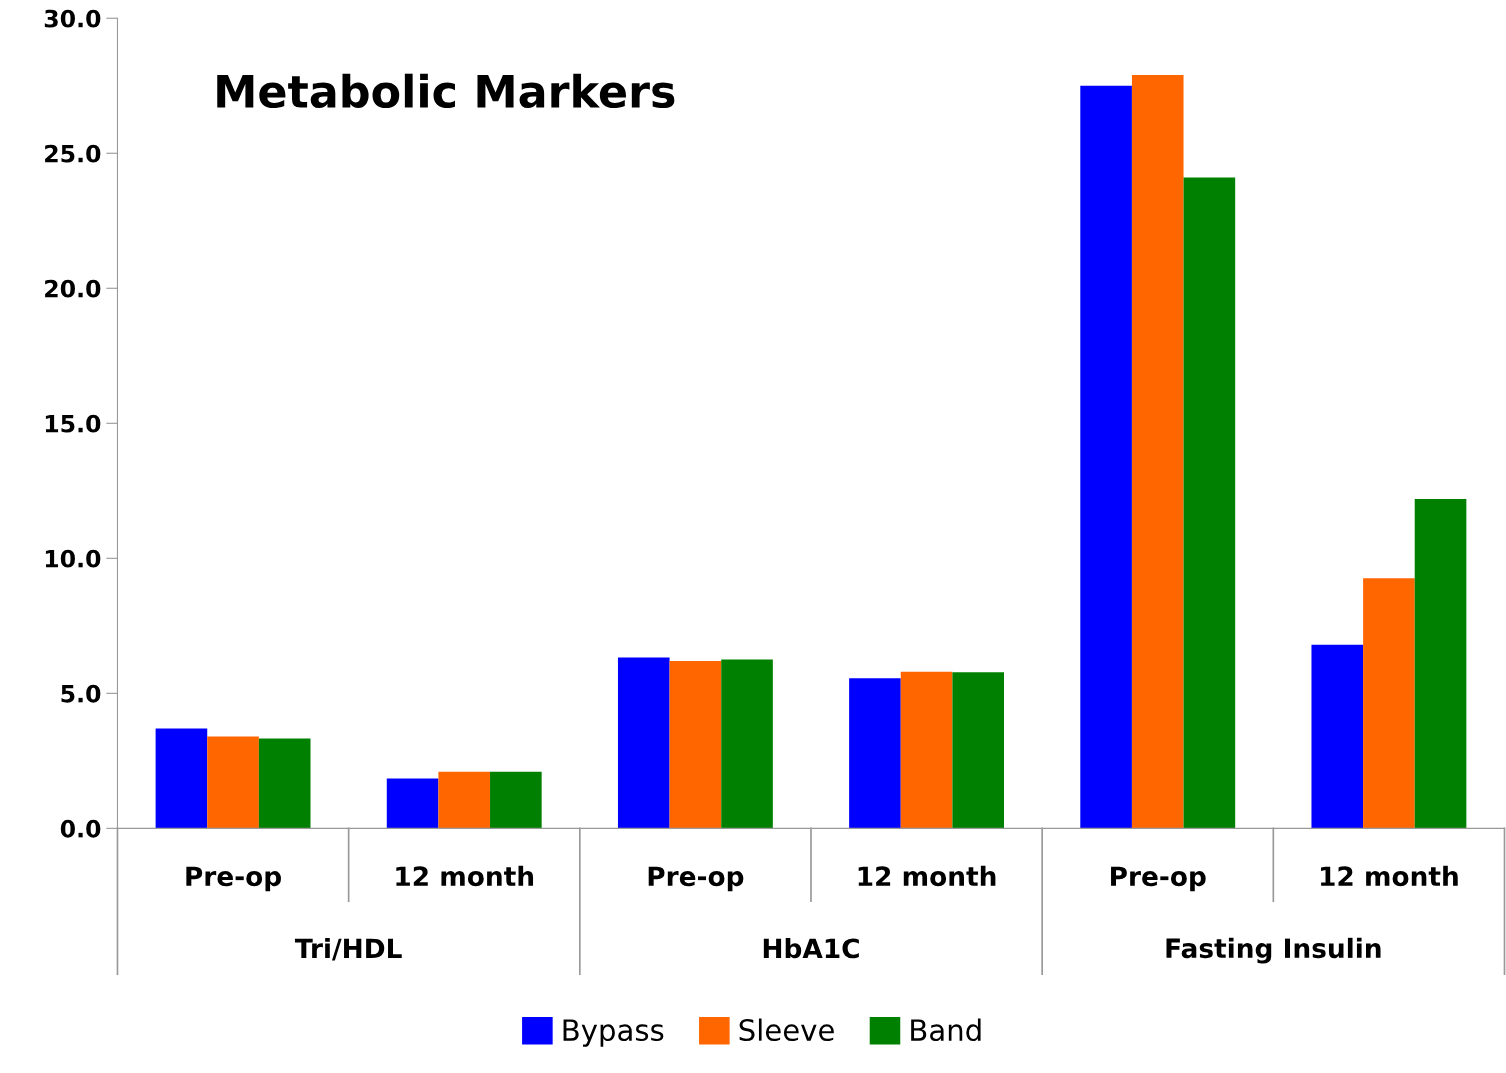 The height and width of the screenshot is (1073, 1506). Describe the element at coordinates (73, 558) in the screenshot. I see `y-tick-label: 10.0` at that location.